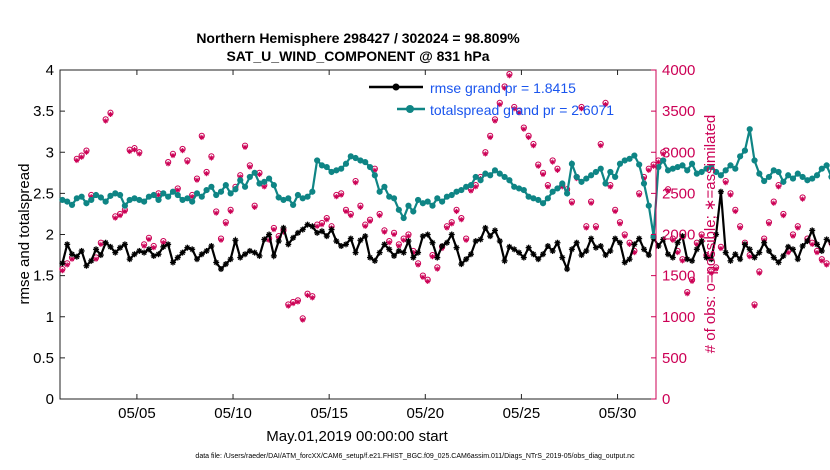  Describe the element at coordinates (678, 317) in the screenshot. I see `y-right-tick-label: 1000` at that location.